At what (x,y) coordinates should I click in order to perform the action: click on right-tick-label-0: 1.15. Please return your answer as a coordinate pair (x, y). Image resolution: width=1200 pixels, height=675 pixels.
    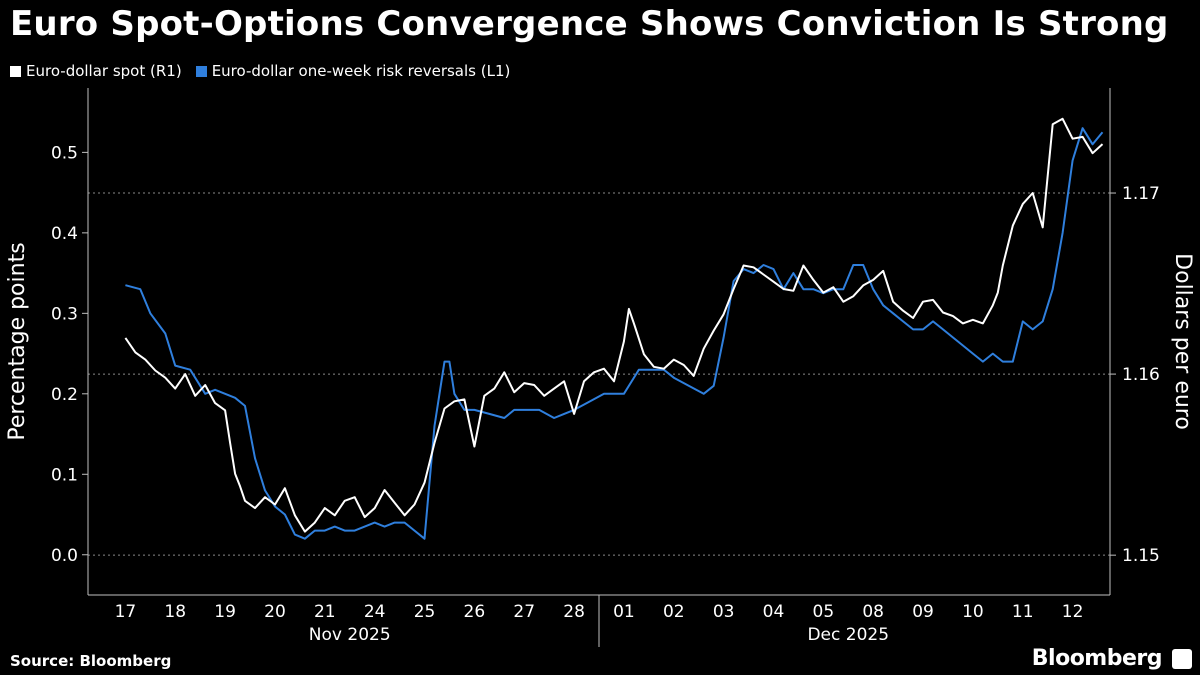
    Looking at the image, I should click on (1141, 556).